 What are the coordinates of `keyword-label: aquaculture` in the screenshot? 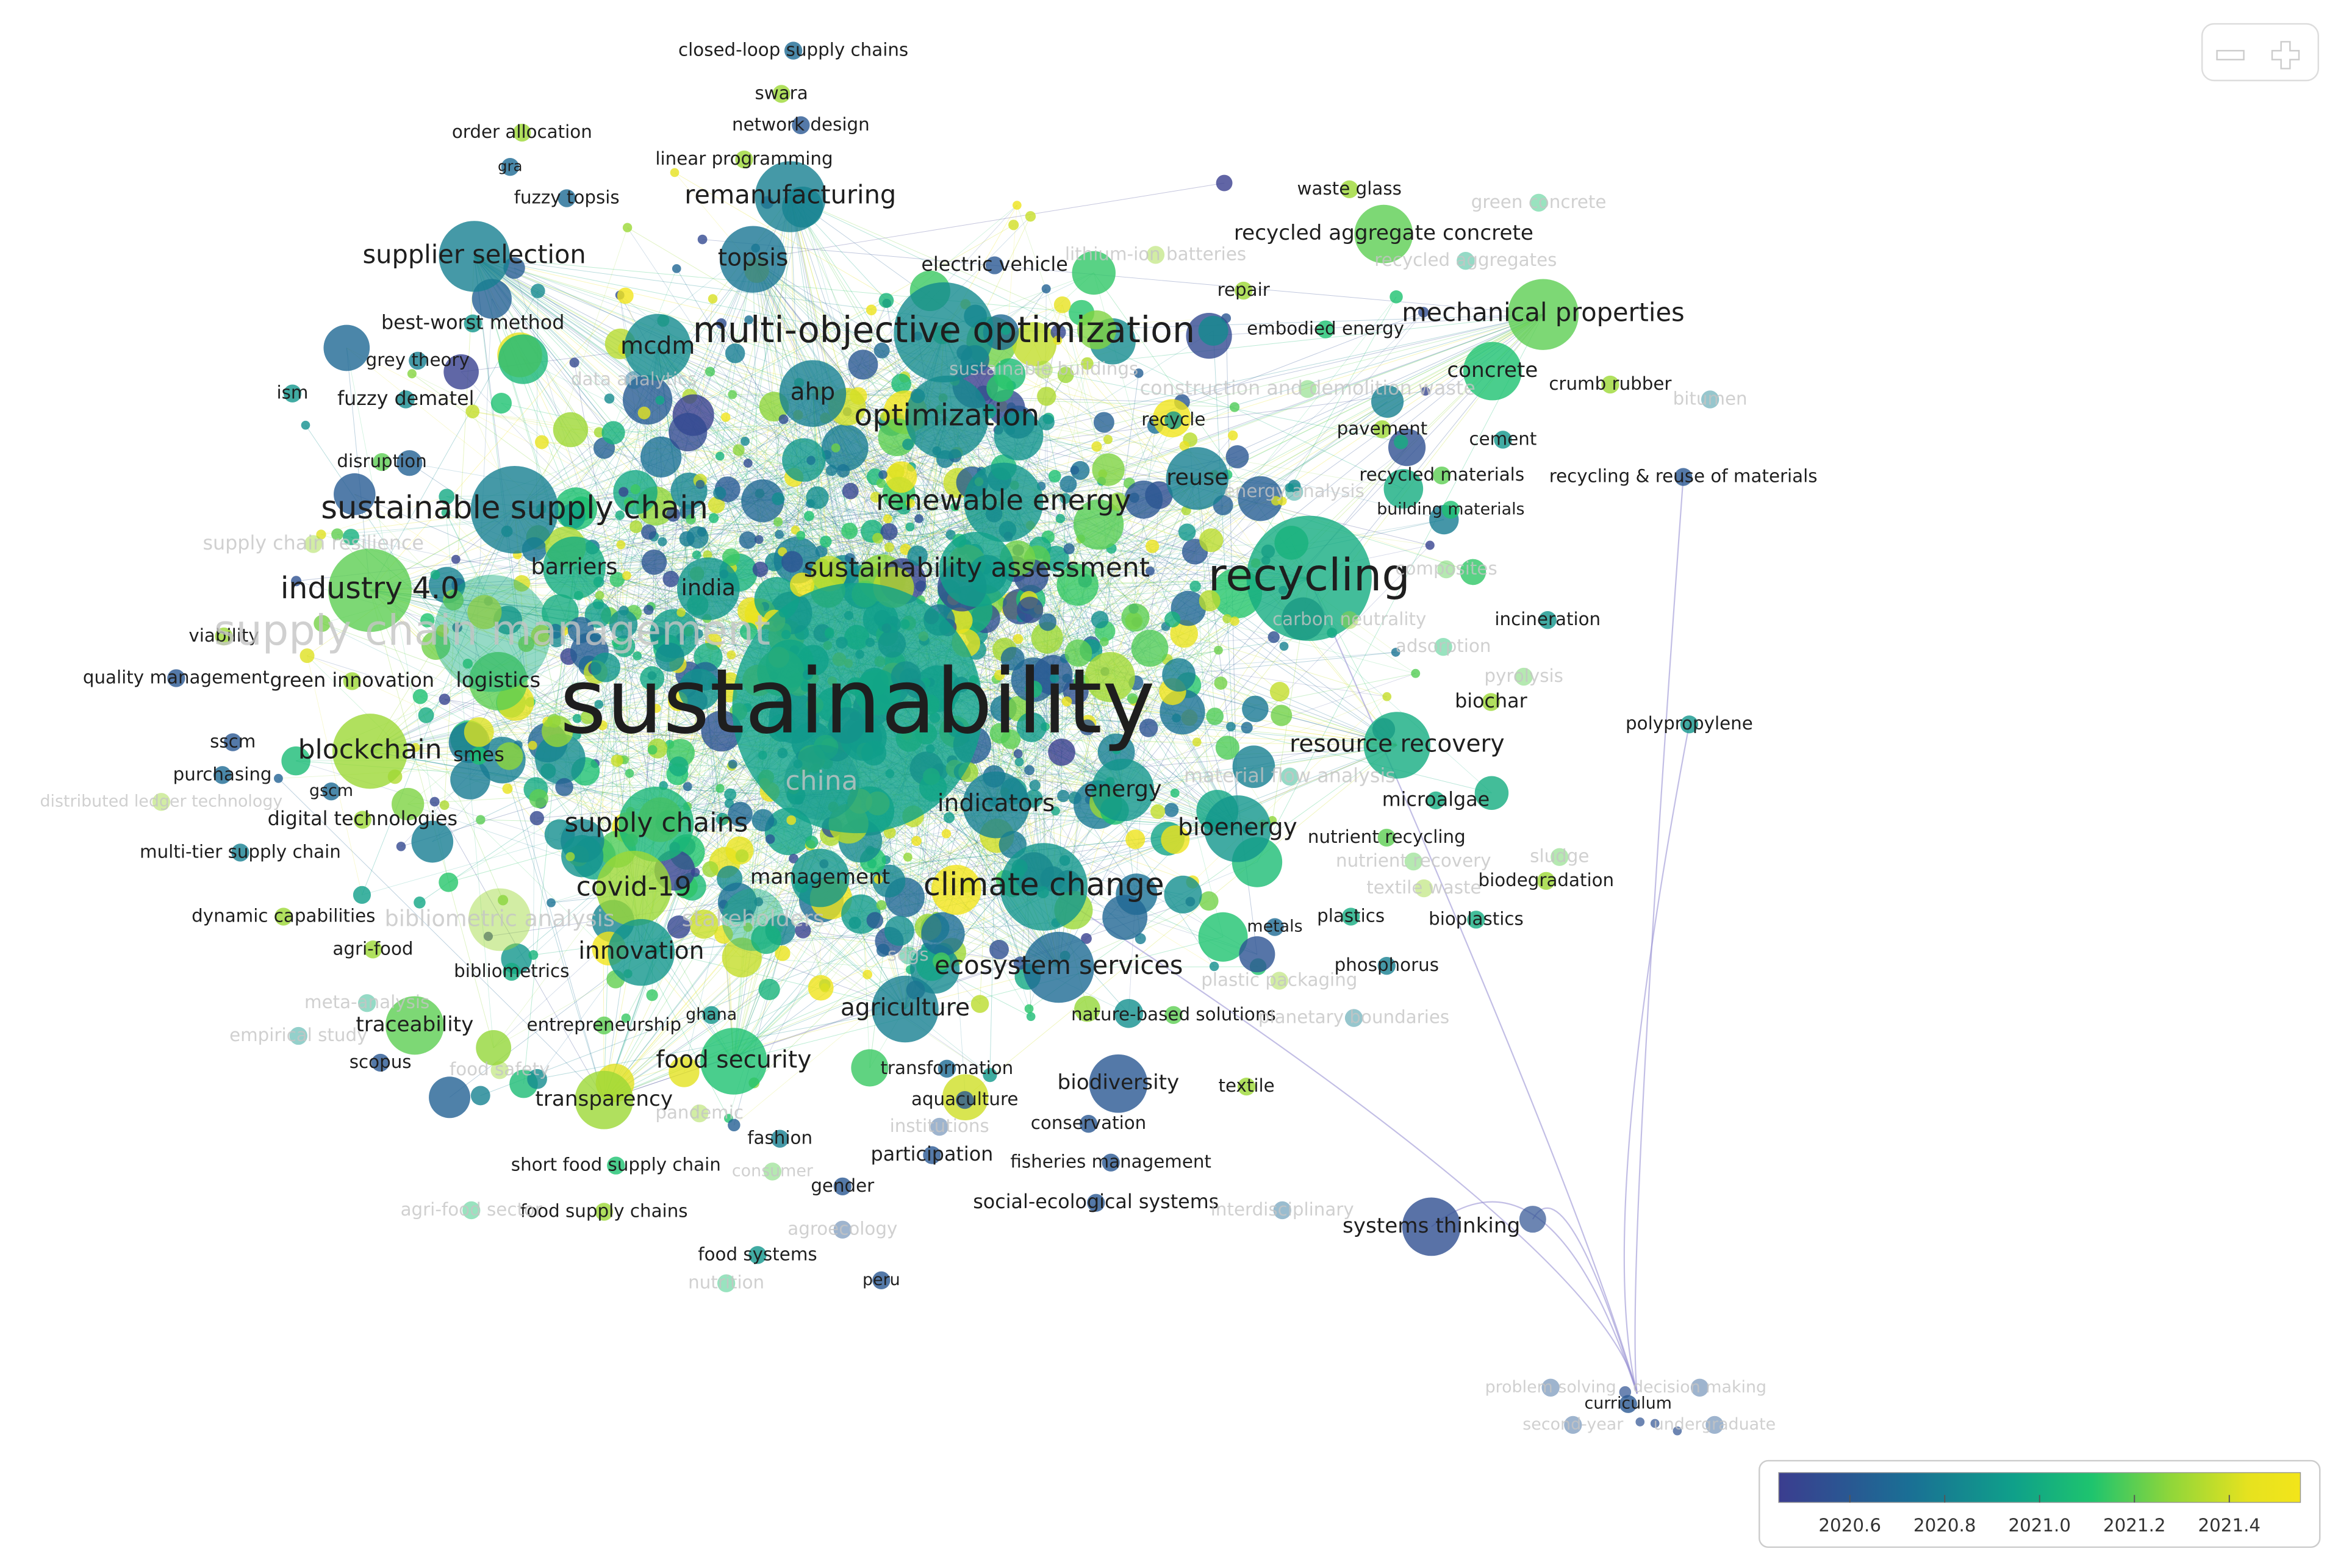 It's located at (964, 1099).